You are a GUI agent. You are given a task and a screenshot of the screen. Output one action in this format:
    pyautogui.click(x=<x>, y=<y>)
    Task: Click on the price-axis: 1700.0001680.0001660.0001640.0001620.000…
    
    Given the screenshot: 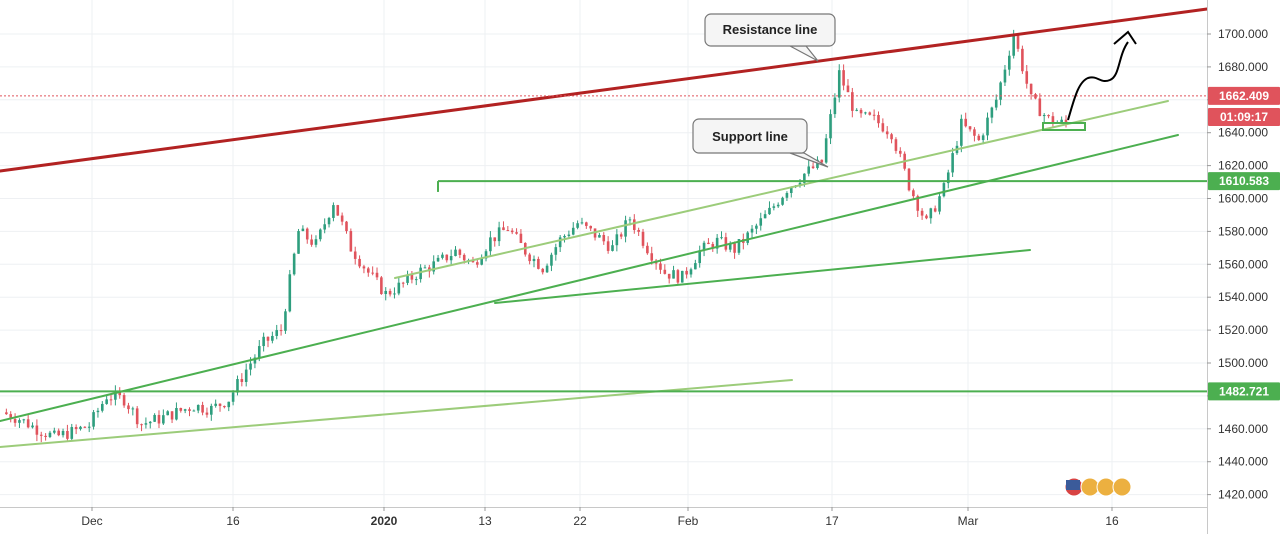 What is the action you would take?
    pyautogui.click(x=1243, y=267)
    